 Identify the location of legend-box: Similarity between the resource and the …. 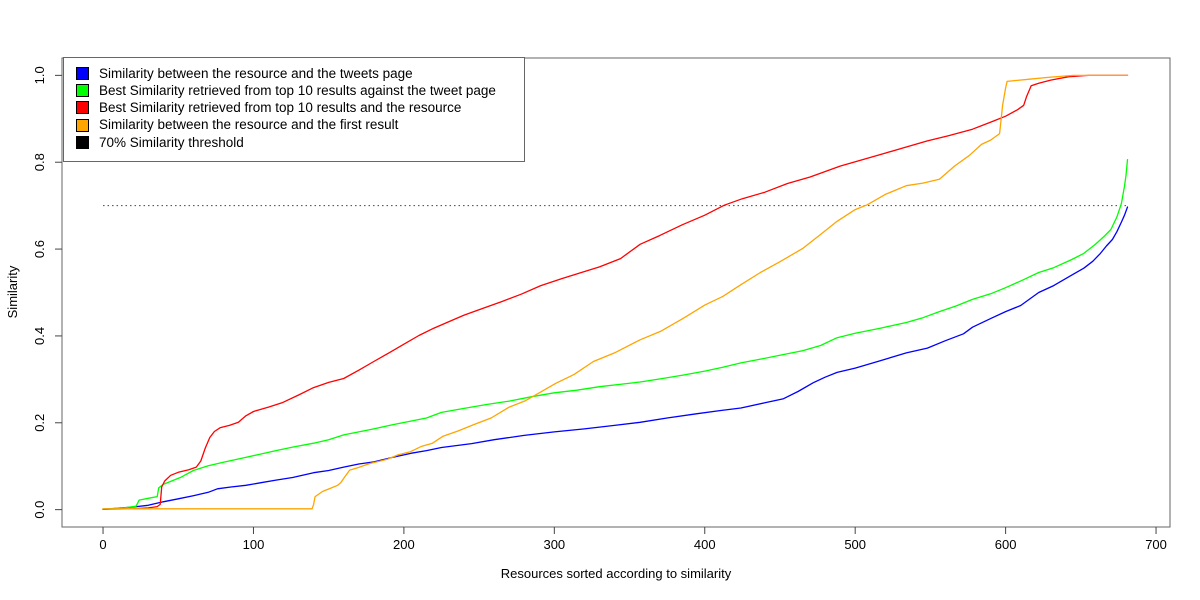
(294, 109).